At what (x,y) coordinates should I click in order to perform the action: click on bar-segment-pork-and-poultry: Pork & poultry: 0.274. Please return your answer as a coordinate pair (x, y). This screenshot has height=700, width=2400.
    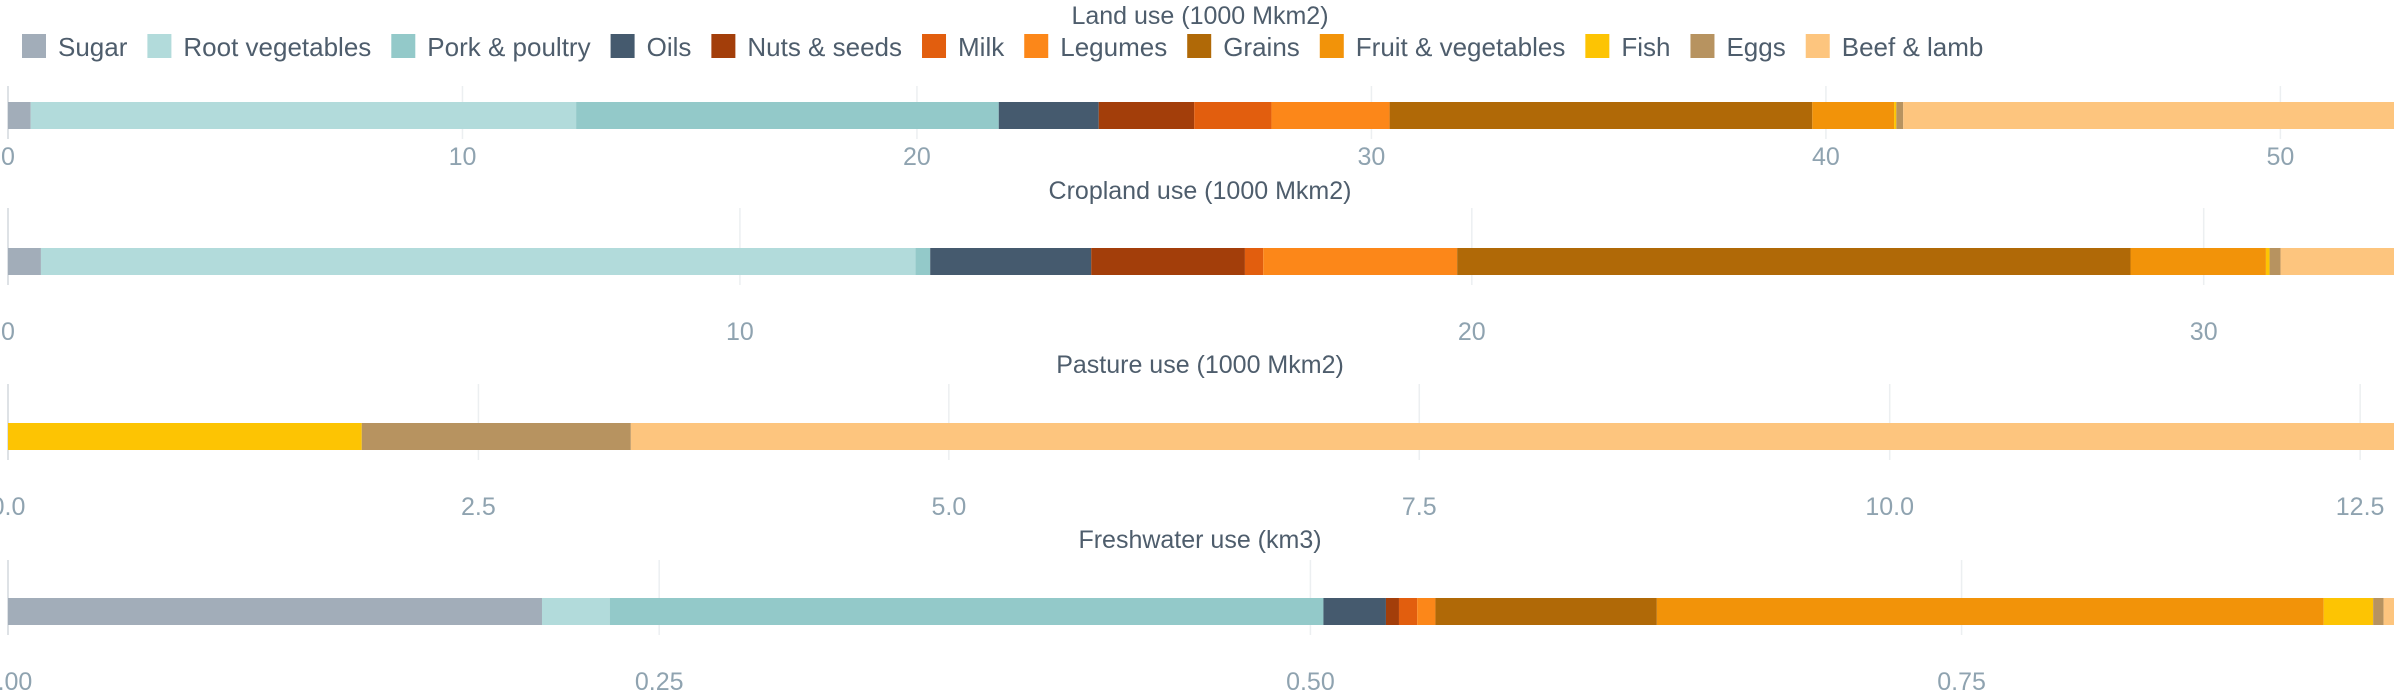
    Looking at the image, I should click on (966, 611).